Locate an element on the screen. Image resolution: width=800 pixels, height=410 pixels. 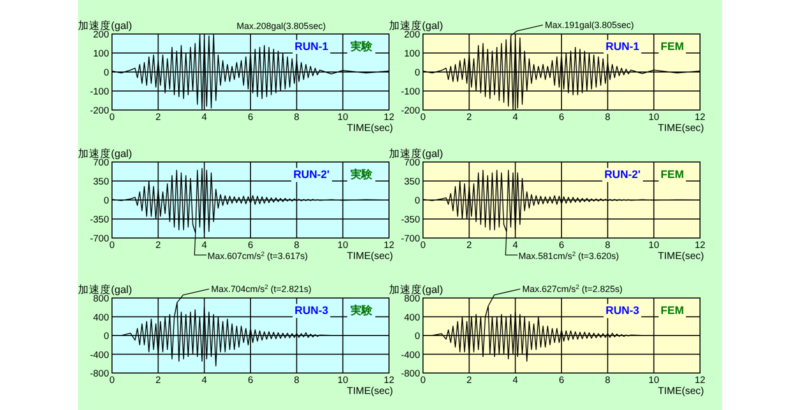
text: Max.208gal(3.805sec) is located at coordinates (281, 26).